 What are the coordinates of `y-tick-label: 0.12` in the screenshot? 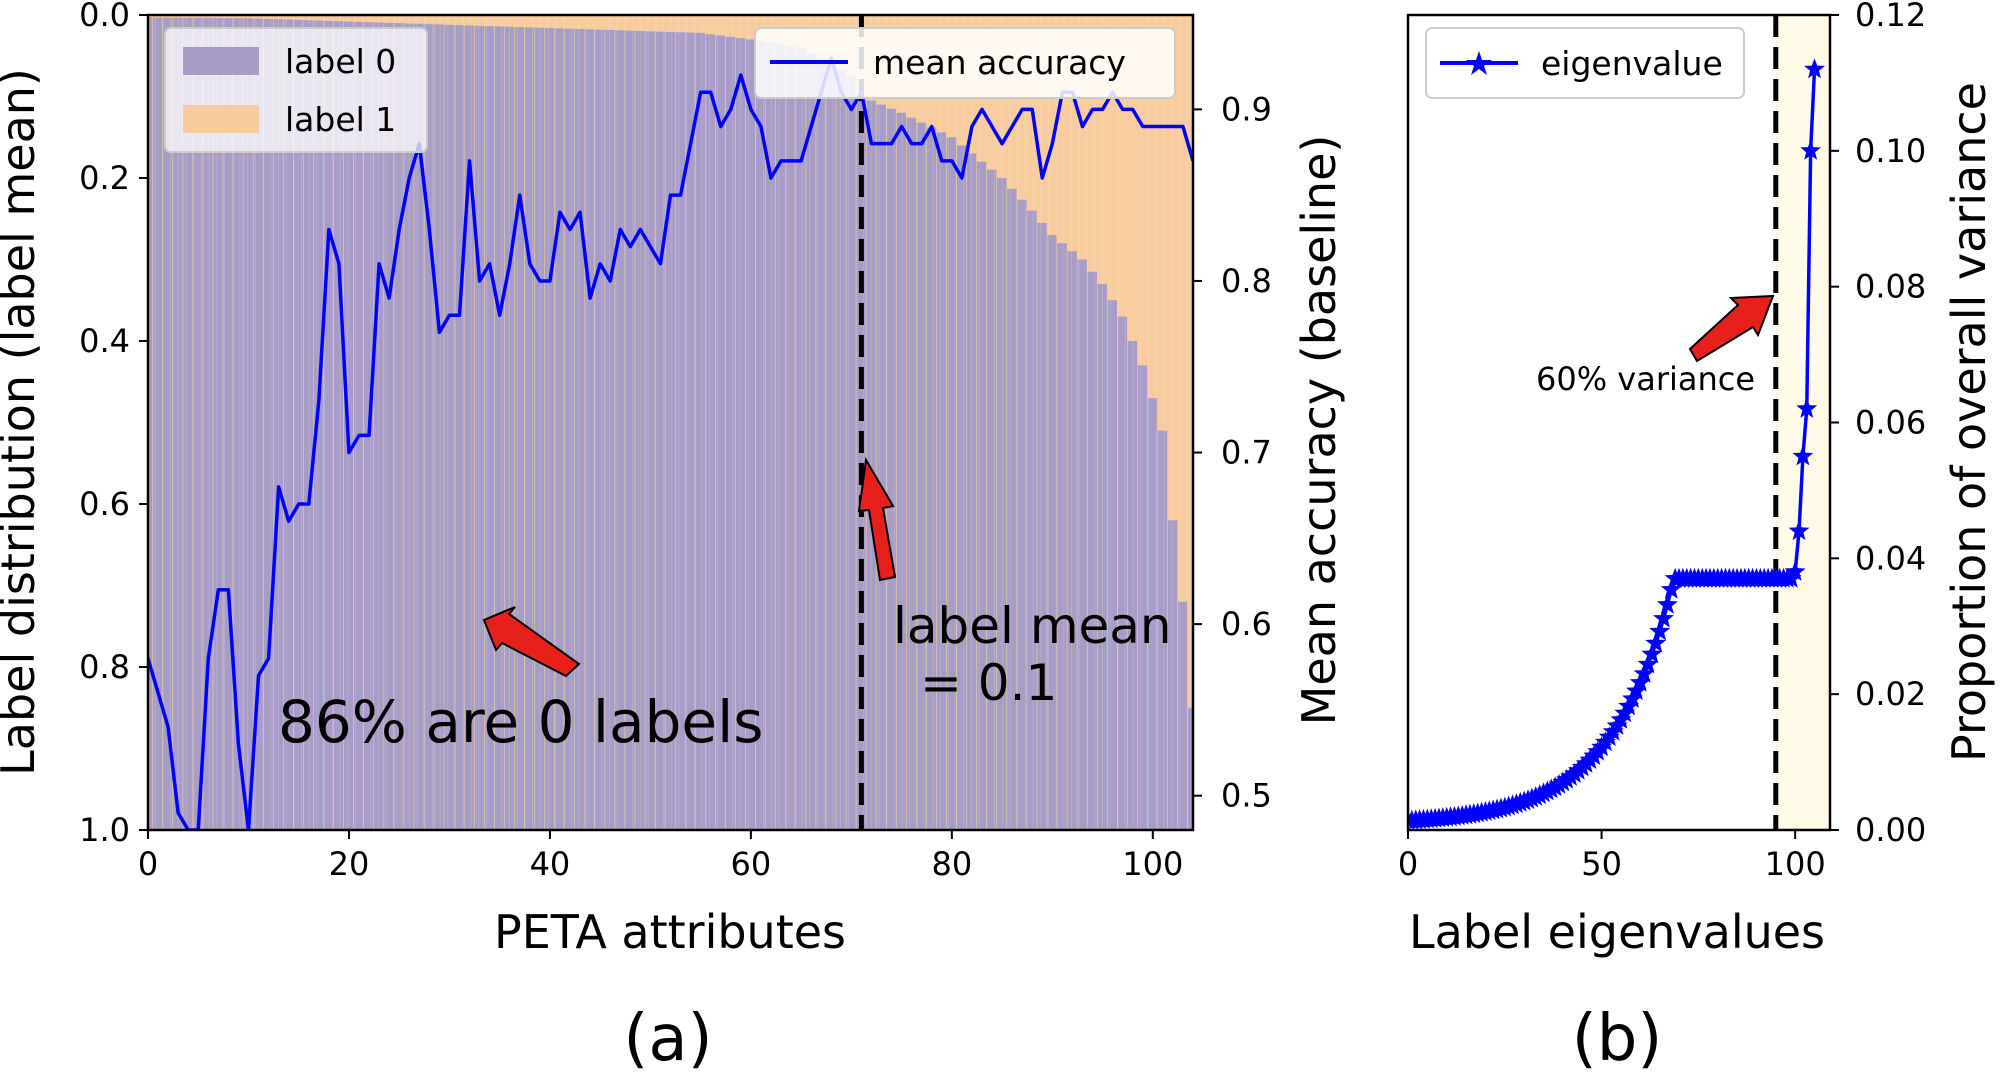 It's located at (1890, 17).